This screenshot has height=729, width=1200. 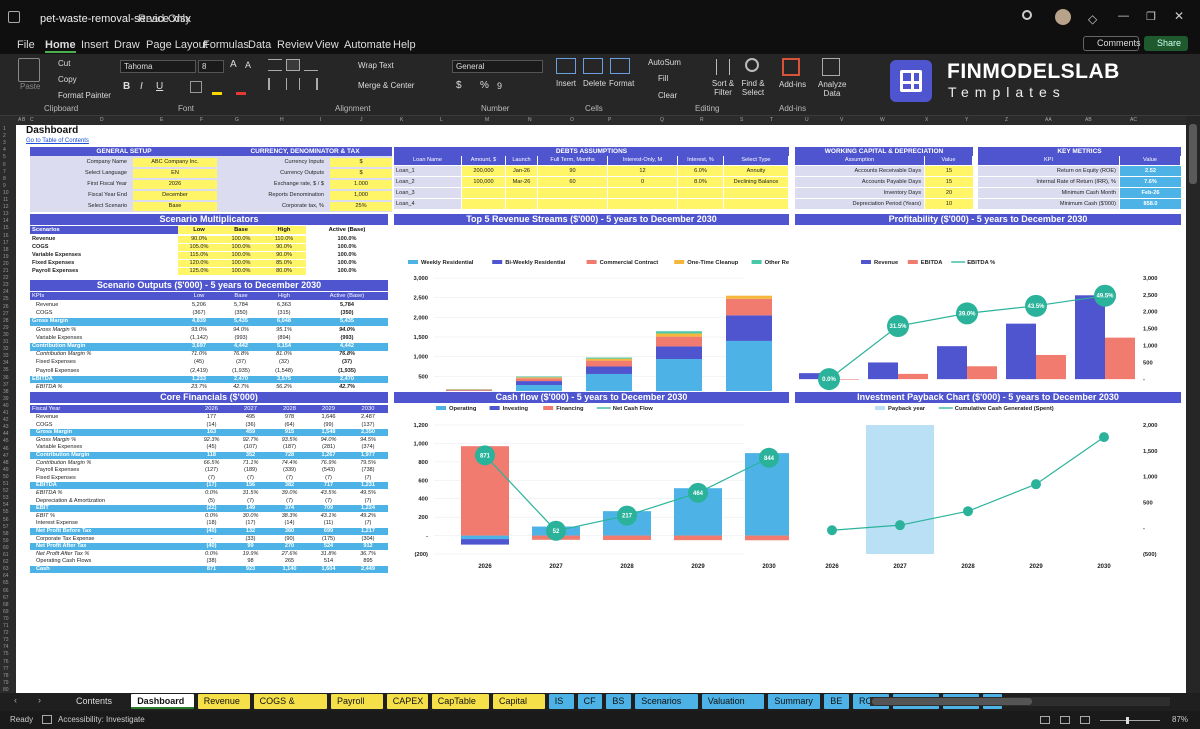 What do you see at coordinates (101, 719) in the screenshot?
I see `accessibility-status: Accessibility: Investigate` at bounding box center [101, 719].